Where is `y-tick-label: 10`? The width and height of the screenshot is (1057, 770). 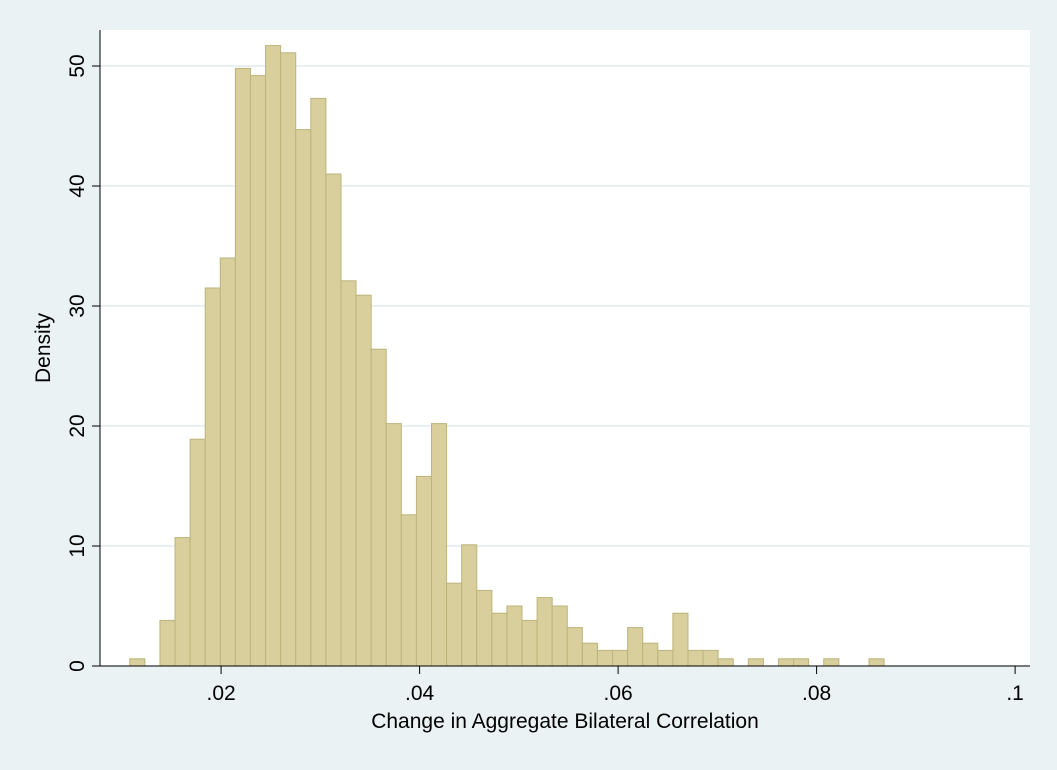 y-tick-label: 10 is located at coordinates (77, 545).